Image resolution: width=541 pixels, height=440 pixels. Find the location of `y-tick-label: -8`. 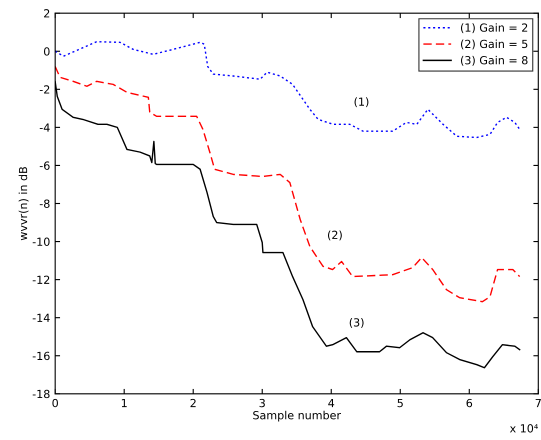

y-tick-label: -8 is located at coordinates (45, 203).